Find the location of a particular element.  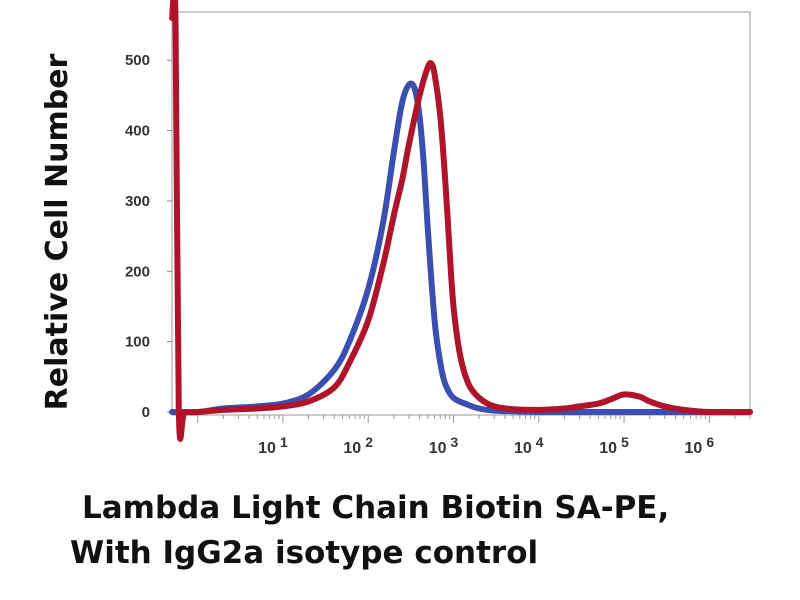

x-tick-label: 10 4 is located at coordinates (529, 445).